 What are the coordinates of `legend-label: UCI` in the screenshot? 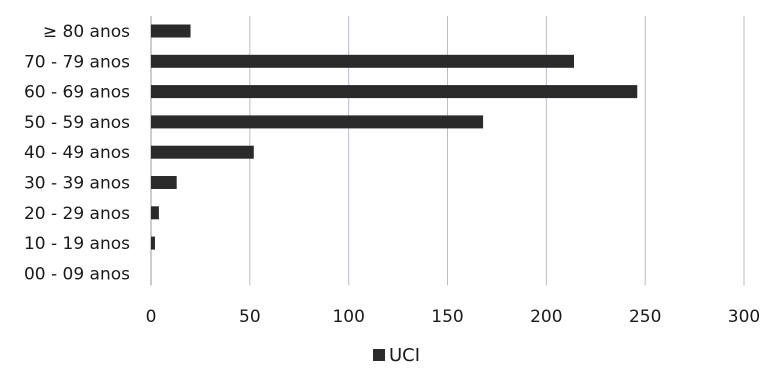 It's located at (404, 355).